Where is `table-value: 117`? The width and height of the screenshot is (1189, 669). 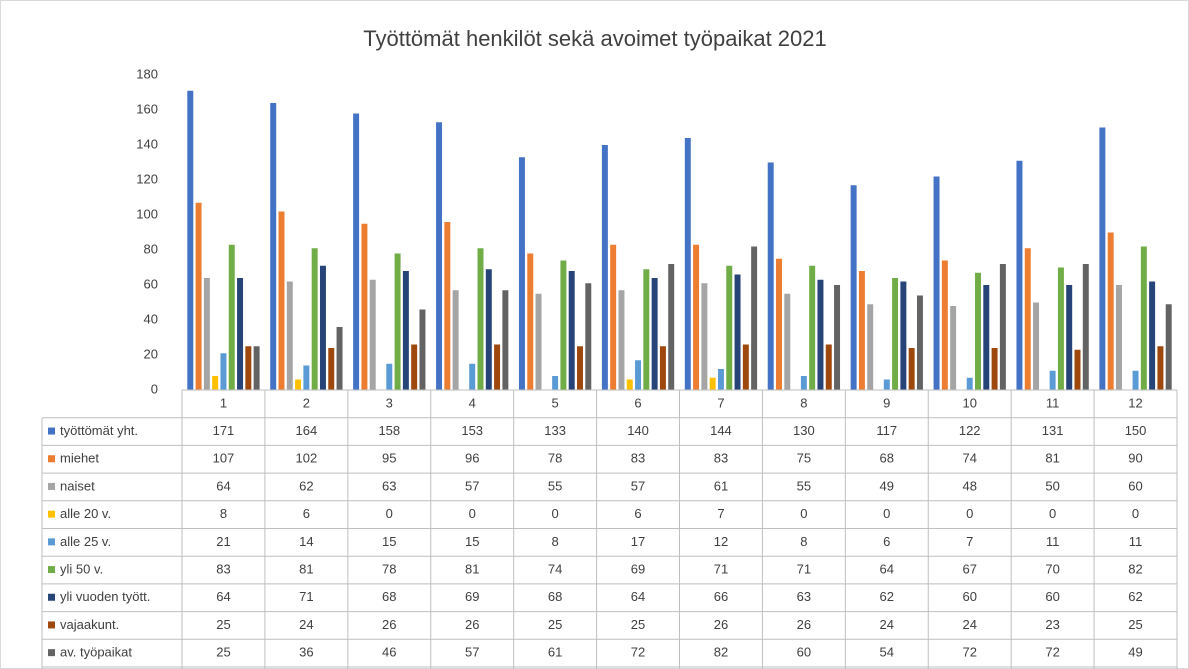
table-value: 117 is located at coordinates (886, 430).